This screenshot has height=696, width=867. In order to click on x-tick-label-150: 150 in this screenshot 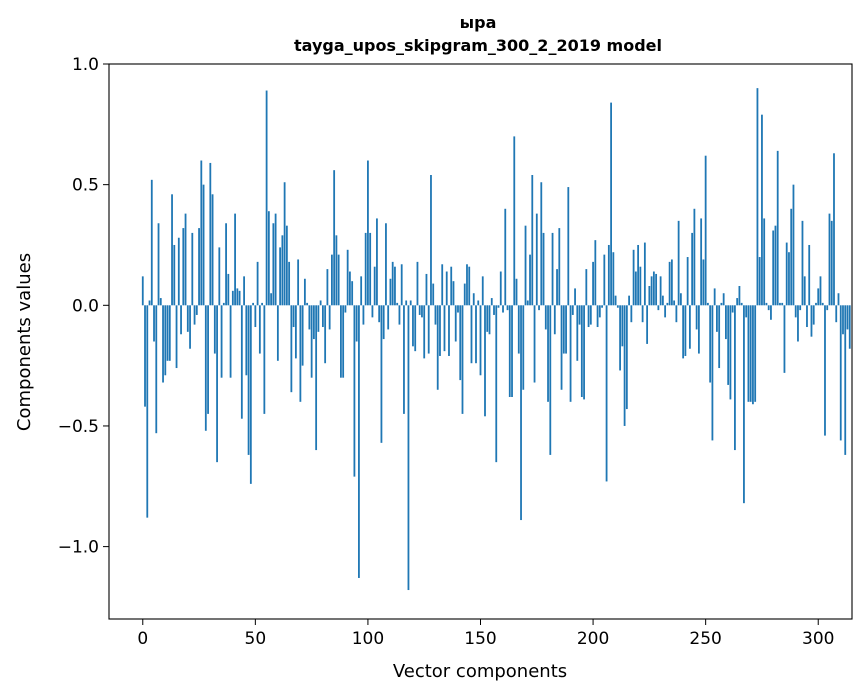, I will do `click(480, 639)`.